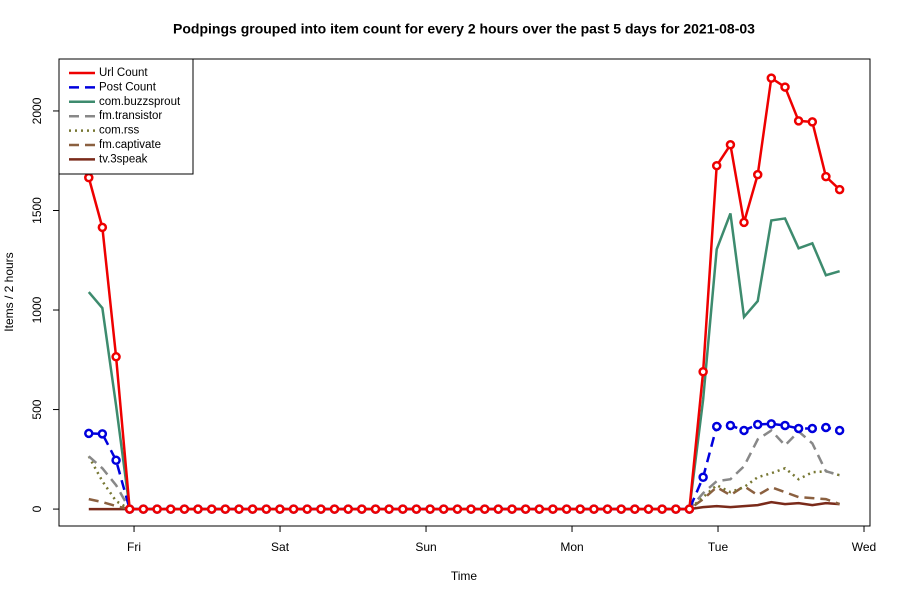 The height and width of the screenshot is (600, 900). What do you see at coordinates (464, 576) in the screenshot?
I see `x-axis-label: Time` at bounding box center [464, 576].